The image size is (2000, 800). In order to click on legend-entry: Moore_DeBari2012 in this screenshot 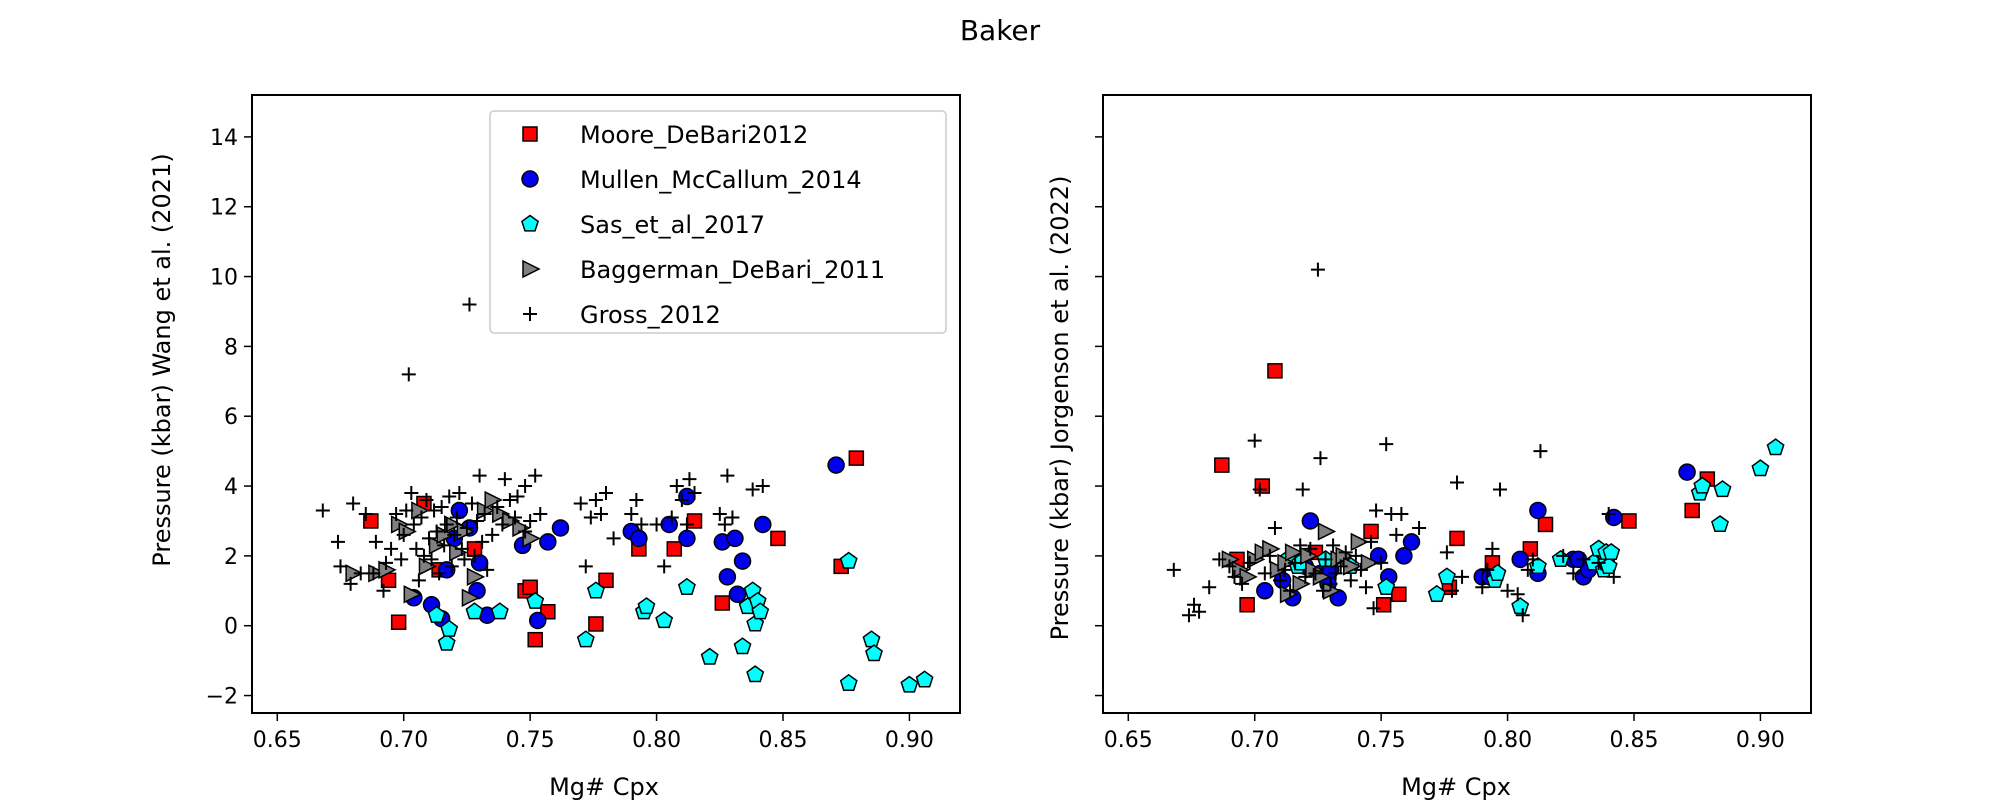, I will do `click(665, 135)`.